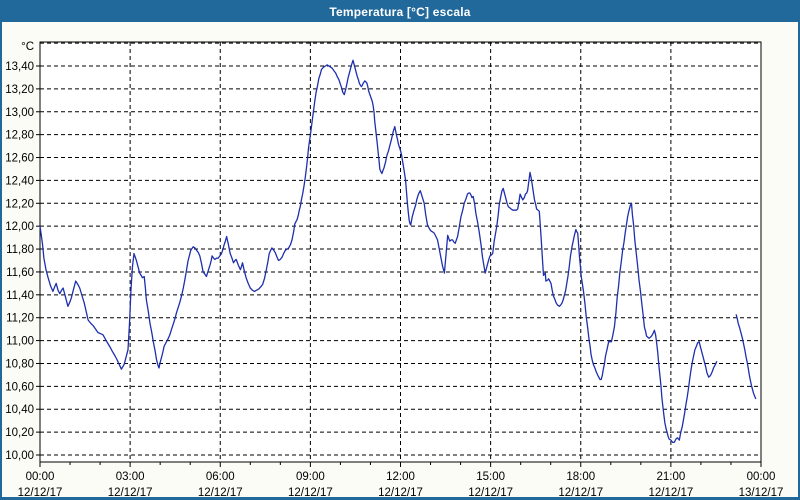 The image size is (800, 500). I want to click on y-tick-label: 11,00, so click(20, 342).